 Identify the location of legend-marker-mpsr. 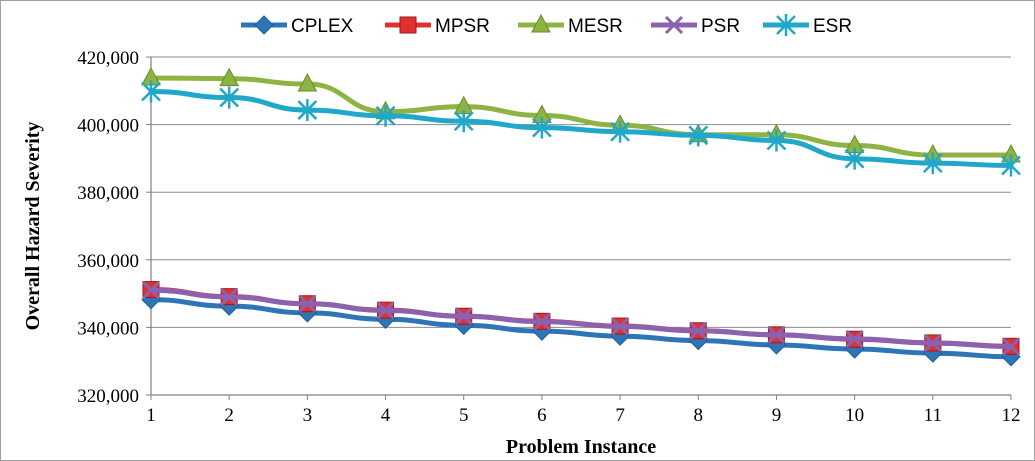
(408, 25).